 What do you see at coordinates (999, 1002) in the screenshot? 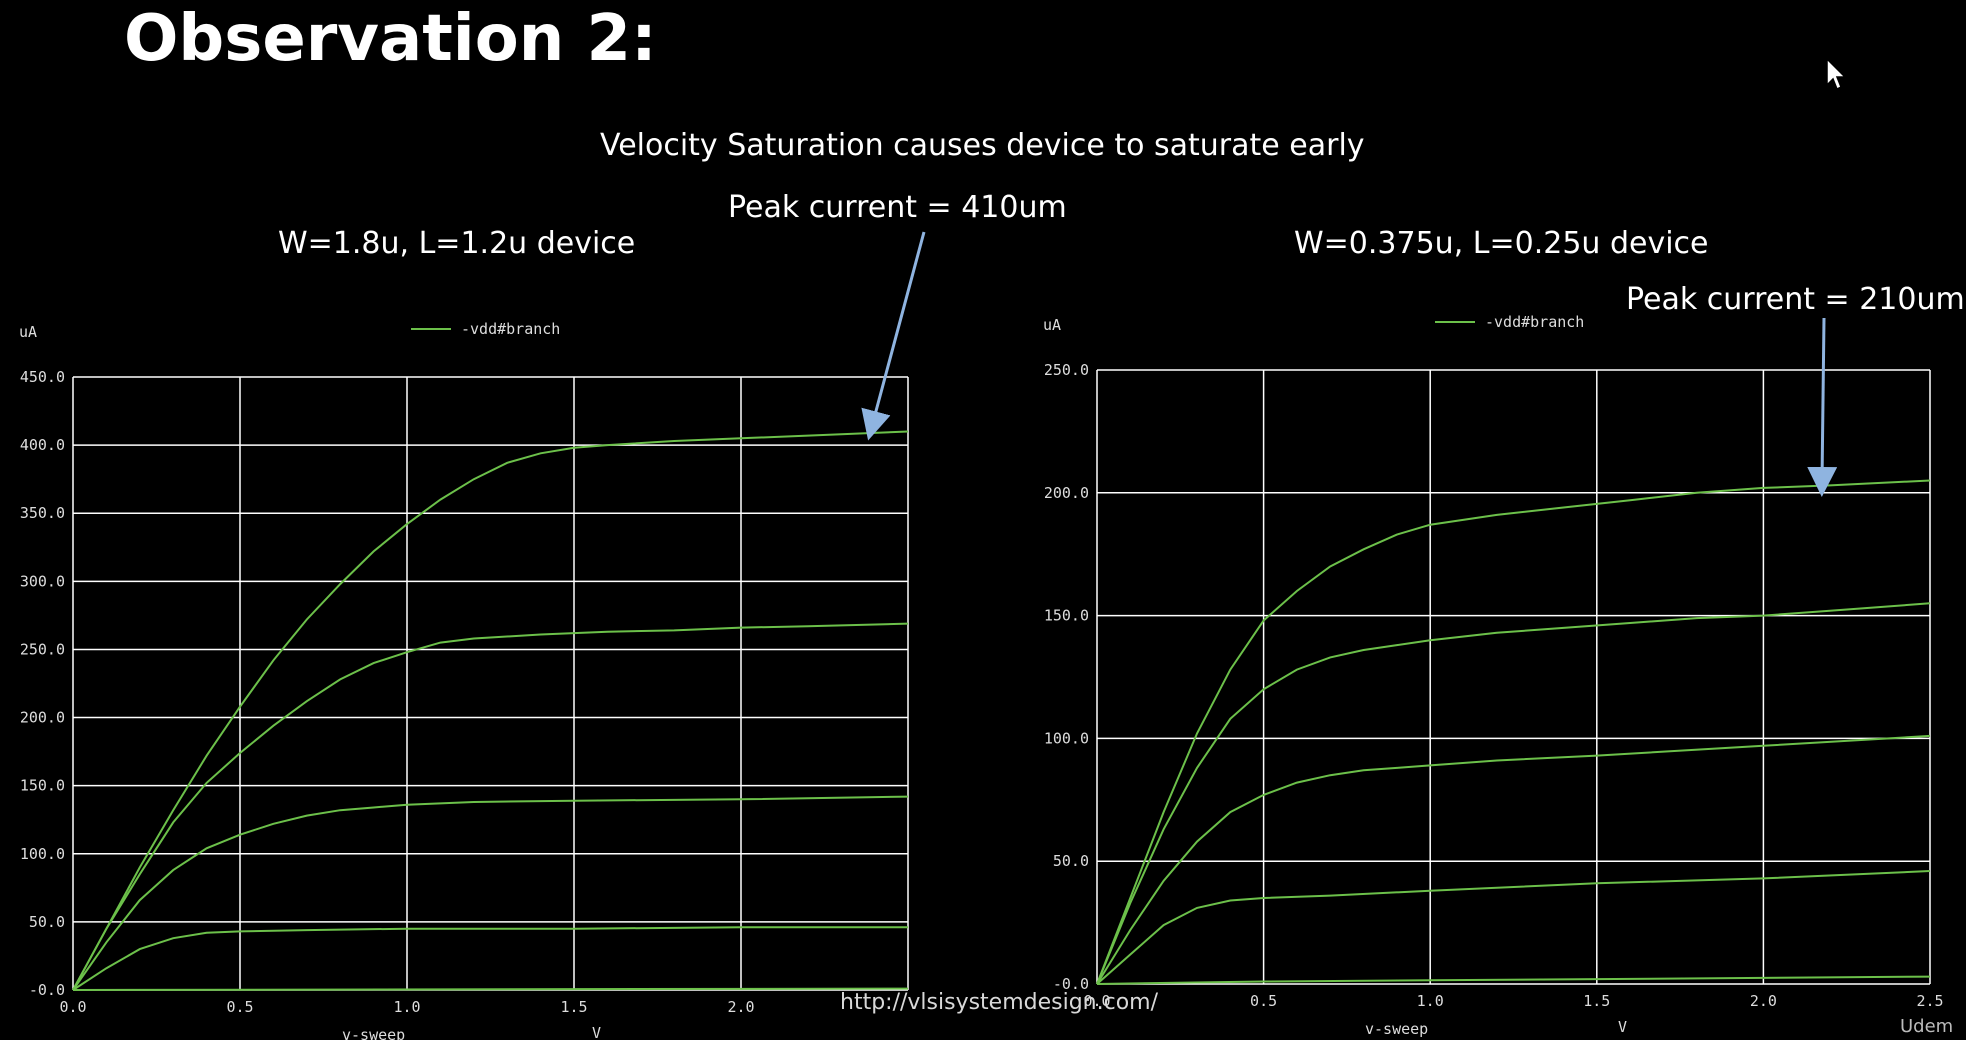
I see `source-url: http://vlsisystemdesign.com/` at bounding box center [999, 1002].